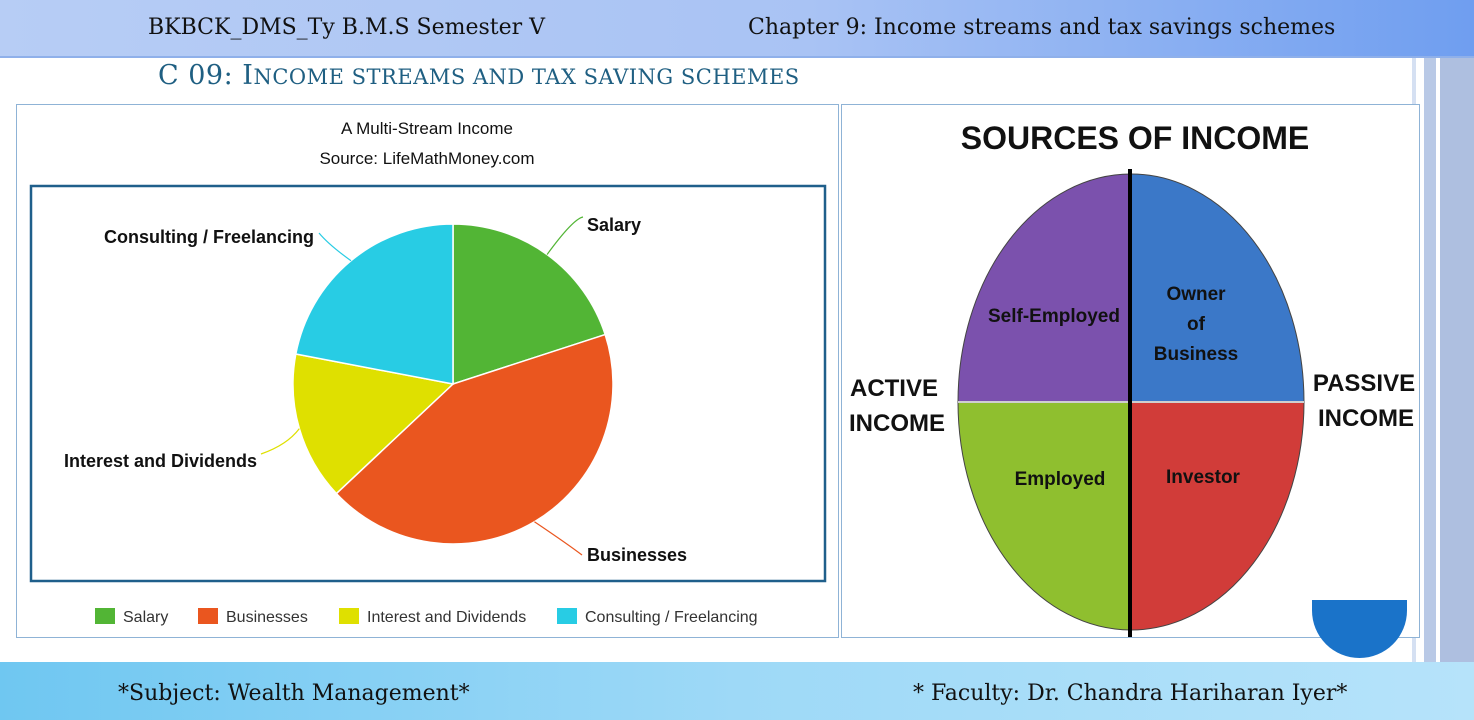 The height and width of the screenshot is (720, 1474). I want to click on legend-label: Consulting / Freelancing, so click(671, 617).